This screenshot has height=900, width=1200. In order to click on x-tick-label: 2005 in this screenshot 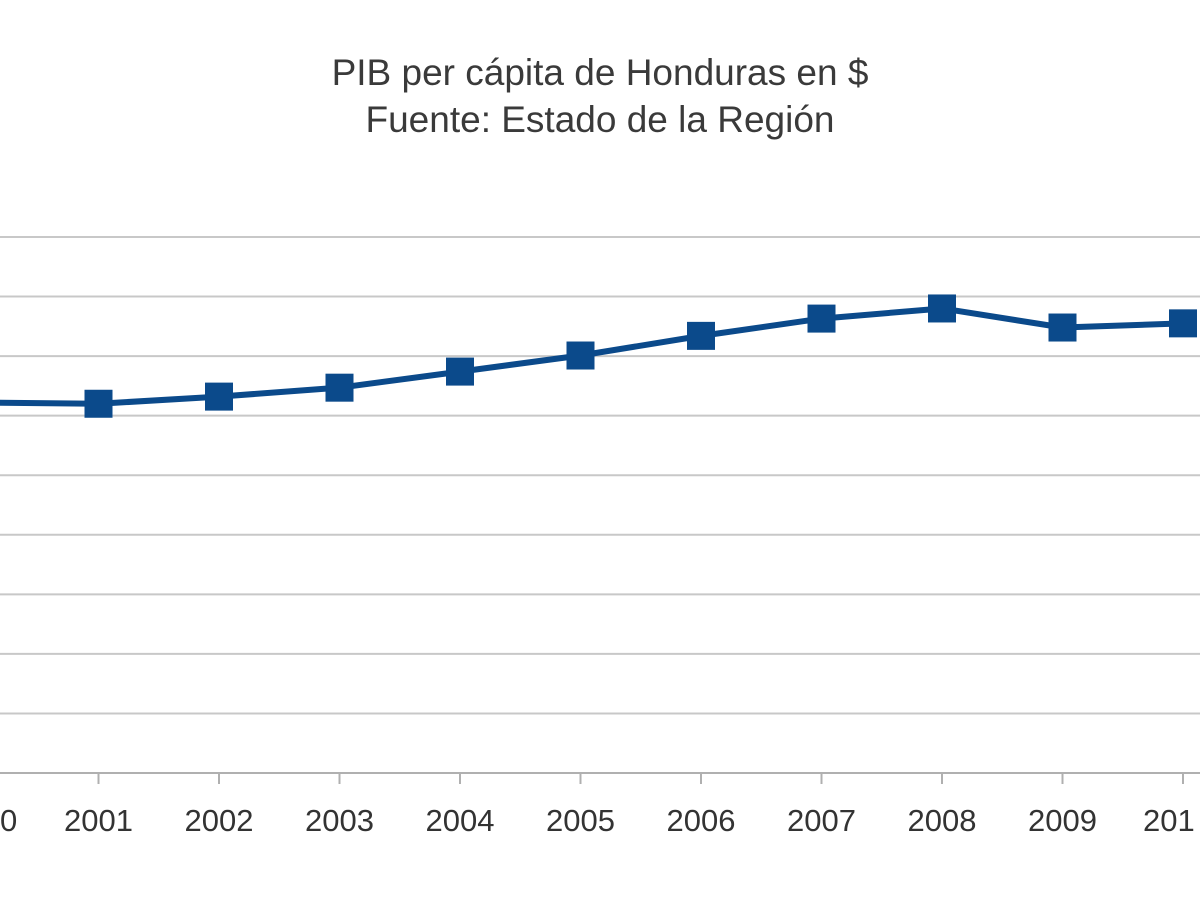, I will do `click(580, 820)`.